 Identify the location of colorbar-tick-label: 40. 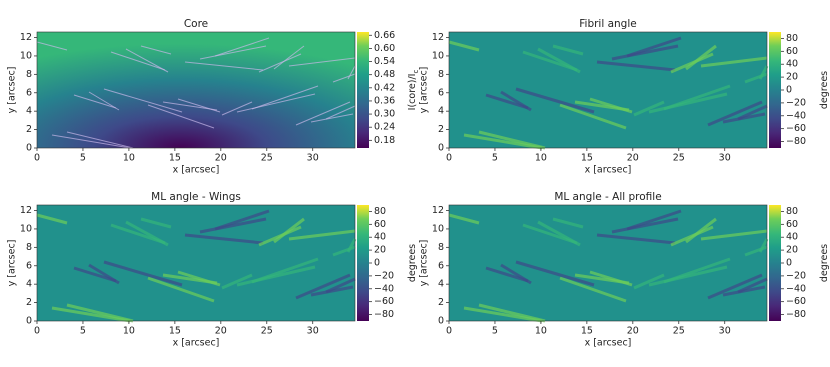
(792, 64).